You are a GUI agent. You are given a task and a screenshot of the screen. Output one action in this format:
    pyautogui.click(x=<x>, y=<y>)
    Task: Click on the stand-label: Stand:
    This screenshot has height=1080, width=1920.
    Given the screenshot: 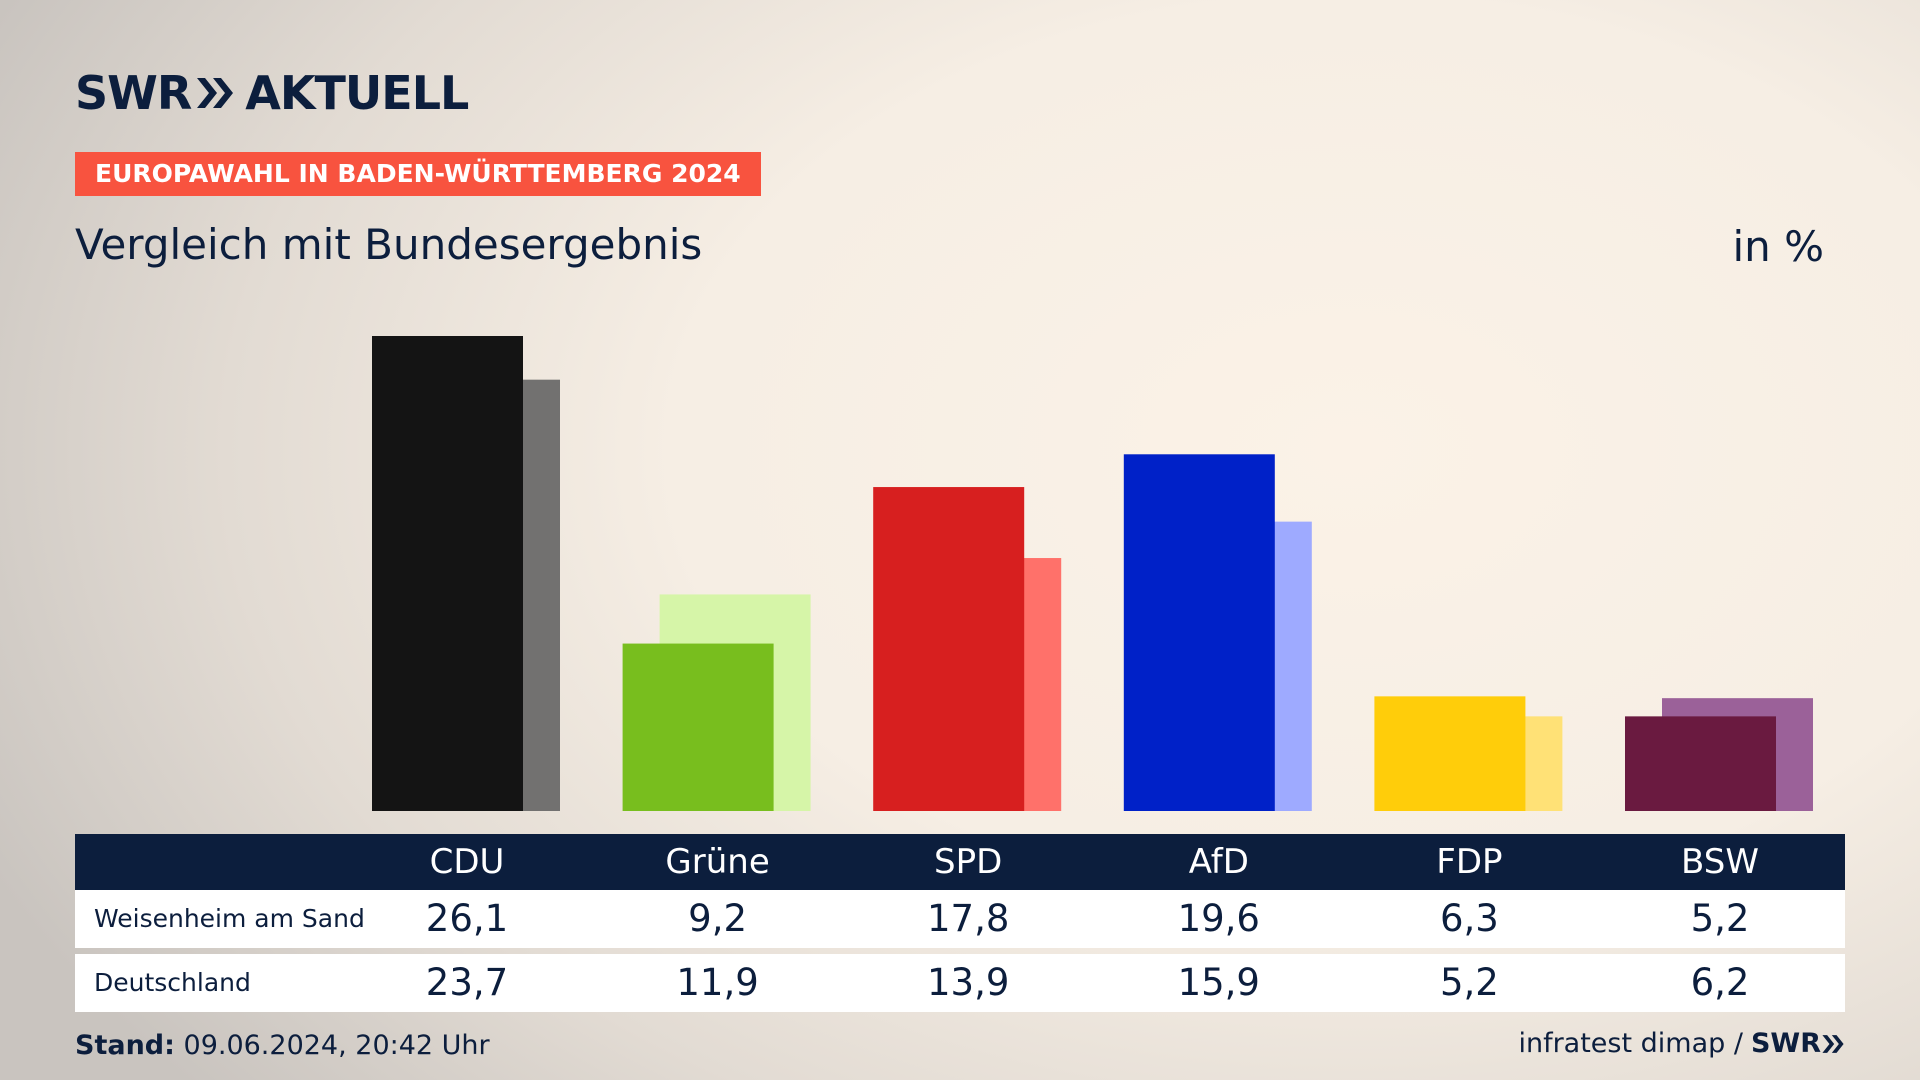 What is the action you would take?
    pyautogui.click(x=125, y=1045)
    